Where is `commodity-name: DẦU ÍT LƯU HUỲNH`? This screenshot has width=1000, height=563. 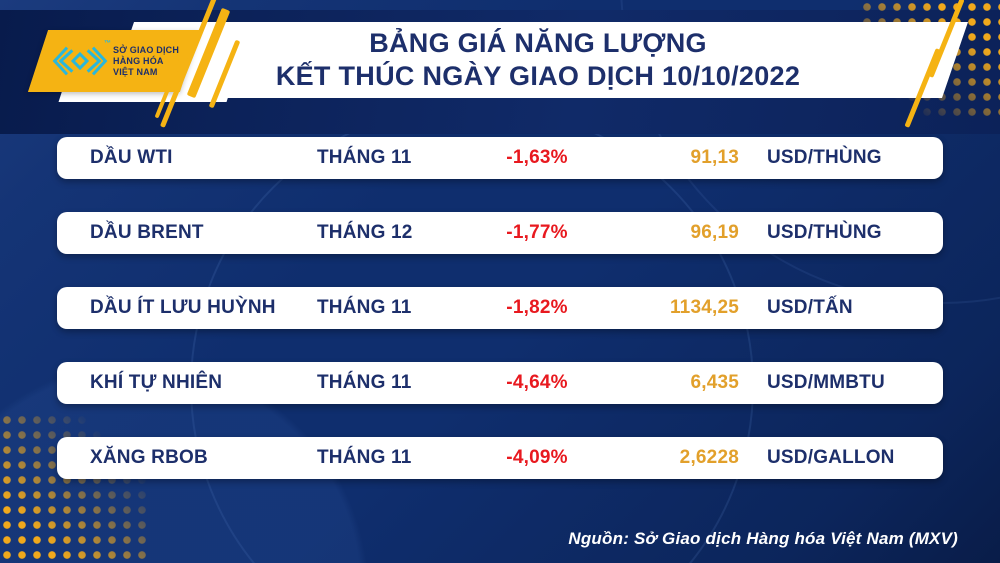
commodity-name: DẦU ÍT LƯU HUỲNH is located at coordinates (183, 307).